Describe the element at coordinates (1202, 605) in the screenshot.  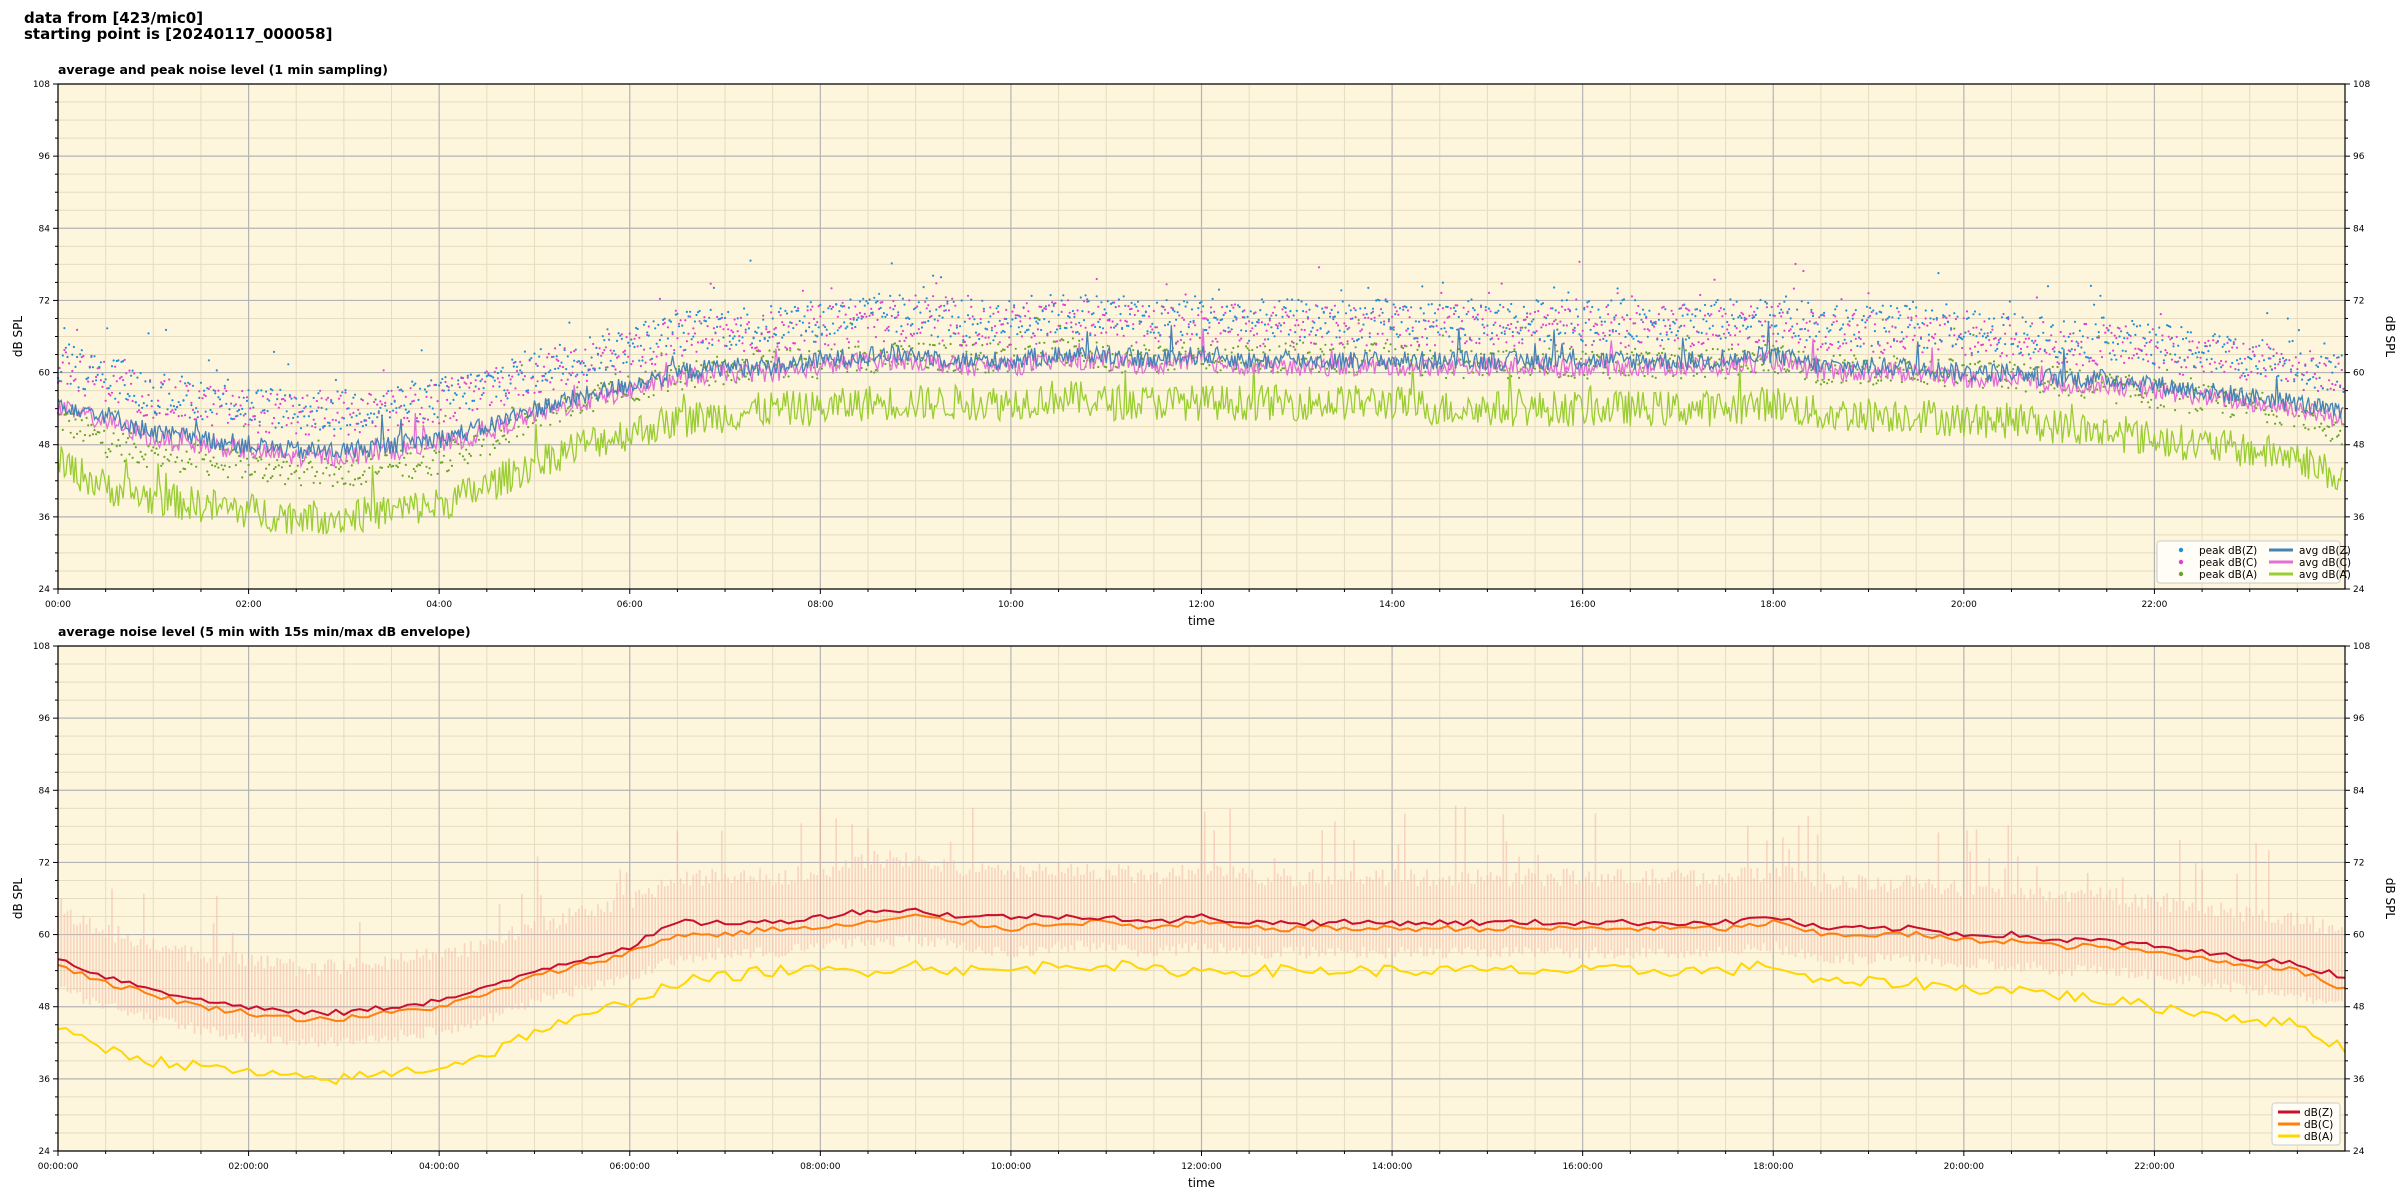
I see `x-tick-label: 12:00` at that location.